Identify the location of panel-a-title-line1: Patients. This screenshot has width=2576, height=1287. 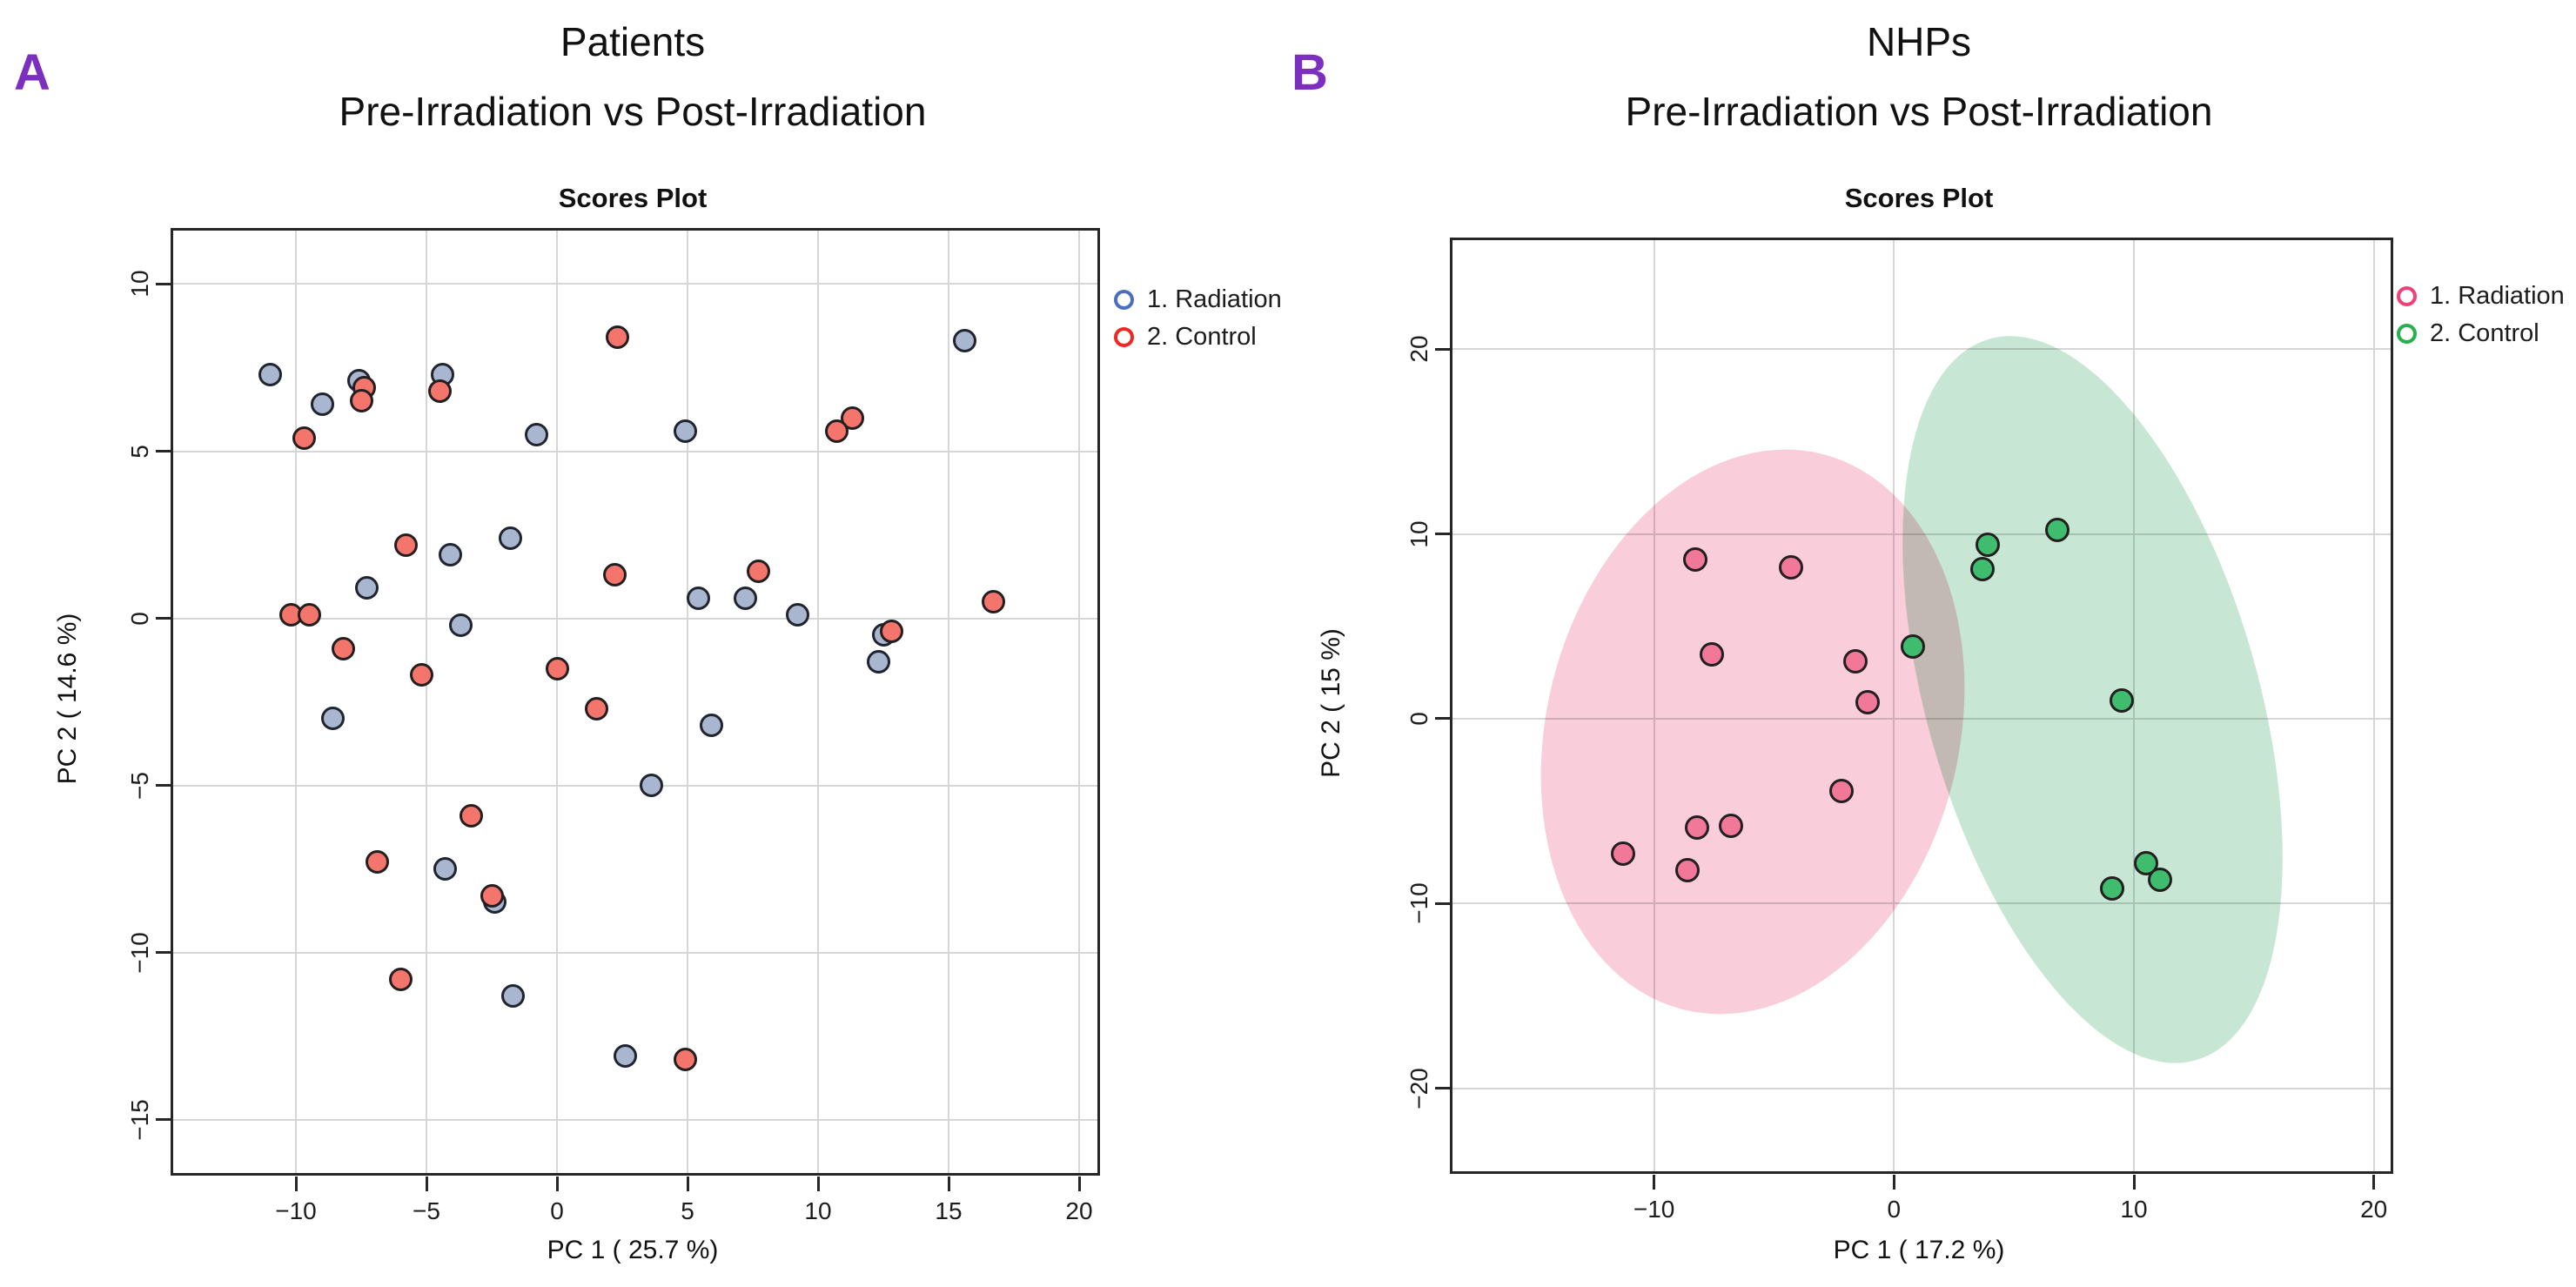
(633, 41).